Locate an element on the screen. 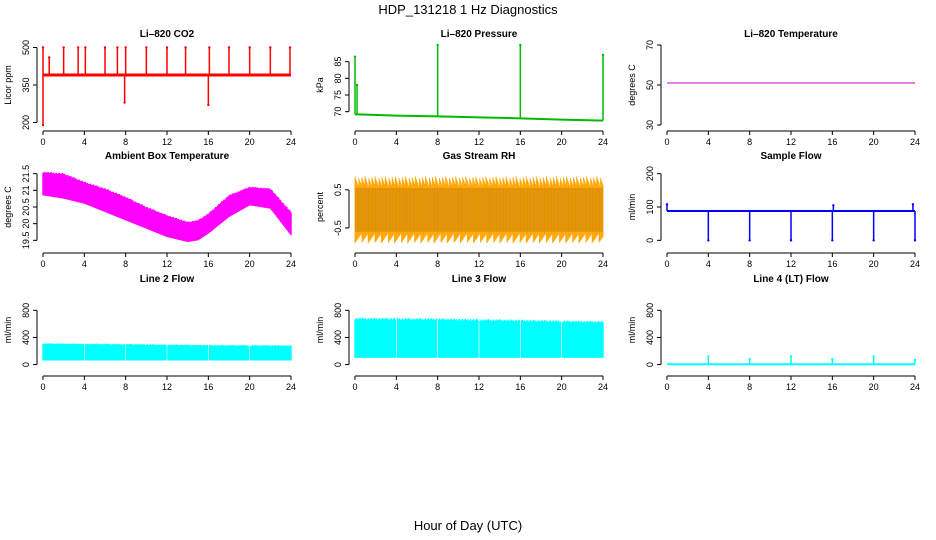 The height and width of the screenshot is (540, 936). y-axis-label: percent is located at coordinates (320, 206).